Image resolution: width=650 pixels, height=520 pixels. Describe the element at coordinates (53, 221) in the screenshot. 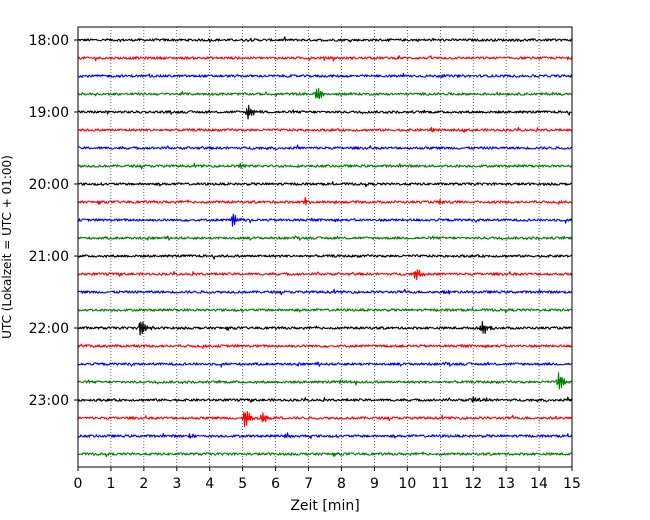

I see `y-axis-ticks: 18:00 19:00 20:00 21:00 22:00 23:00` at that location.